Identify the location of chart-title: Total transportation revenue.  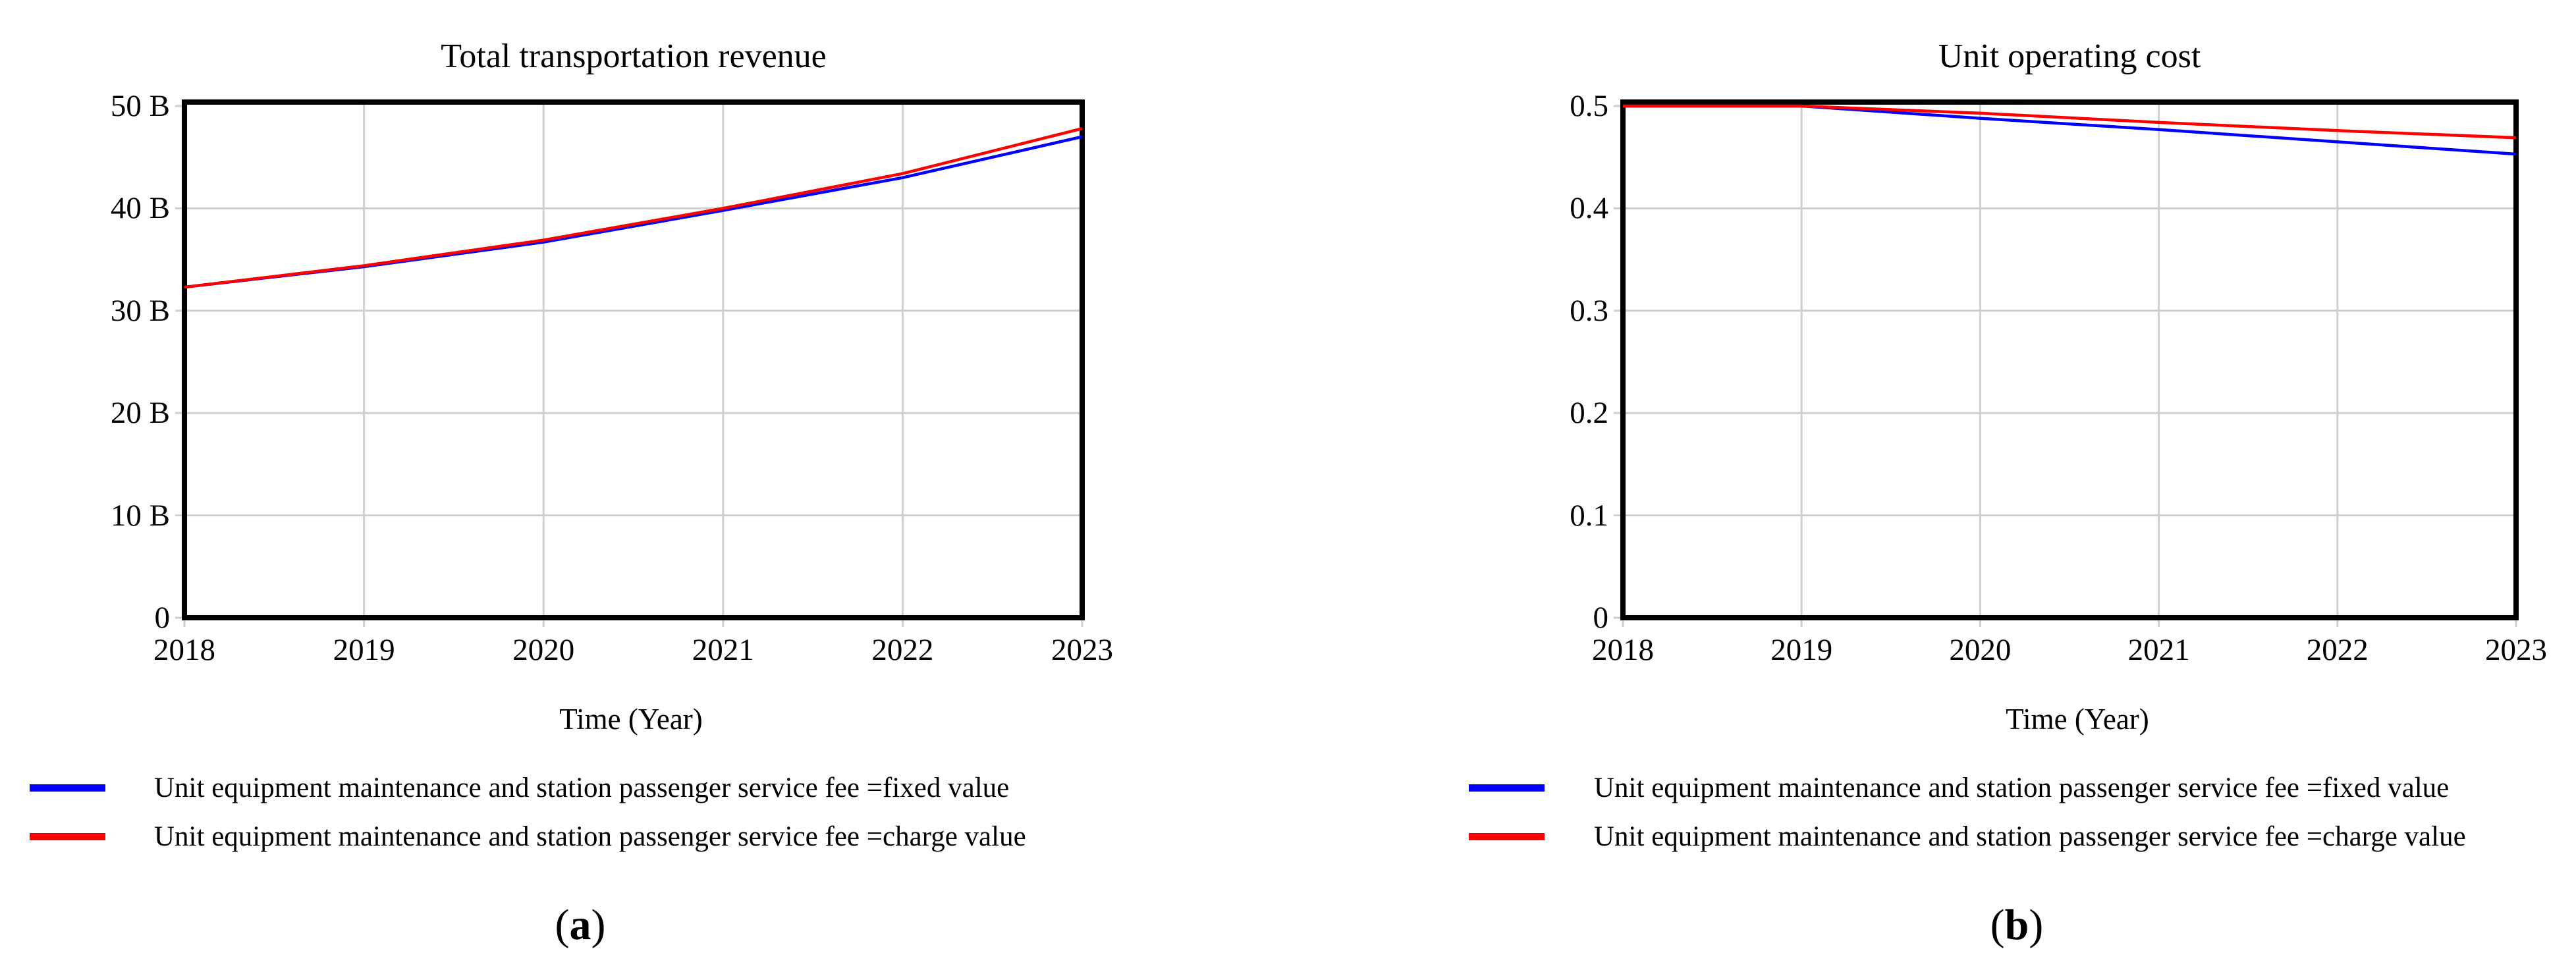
(634, 57).